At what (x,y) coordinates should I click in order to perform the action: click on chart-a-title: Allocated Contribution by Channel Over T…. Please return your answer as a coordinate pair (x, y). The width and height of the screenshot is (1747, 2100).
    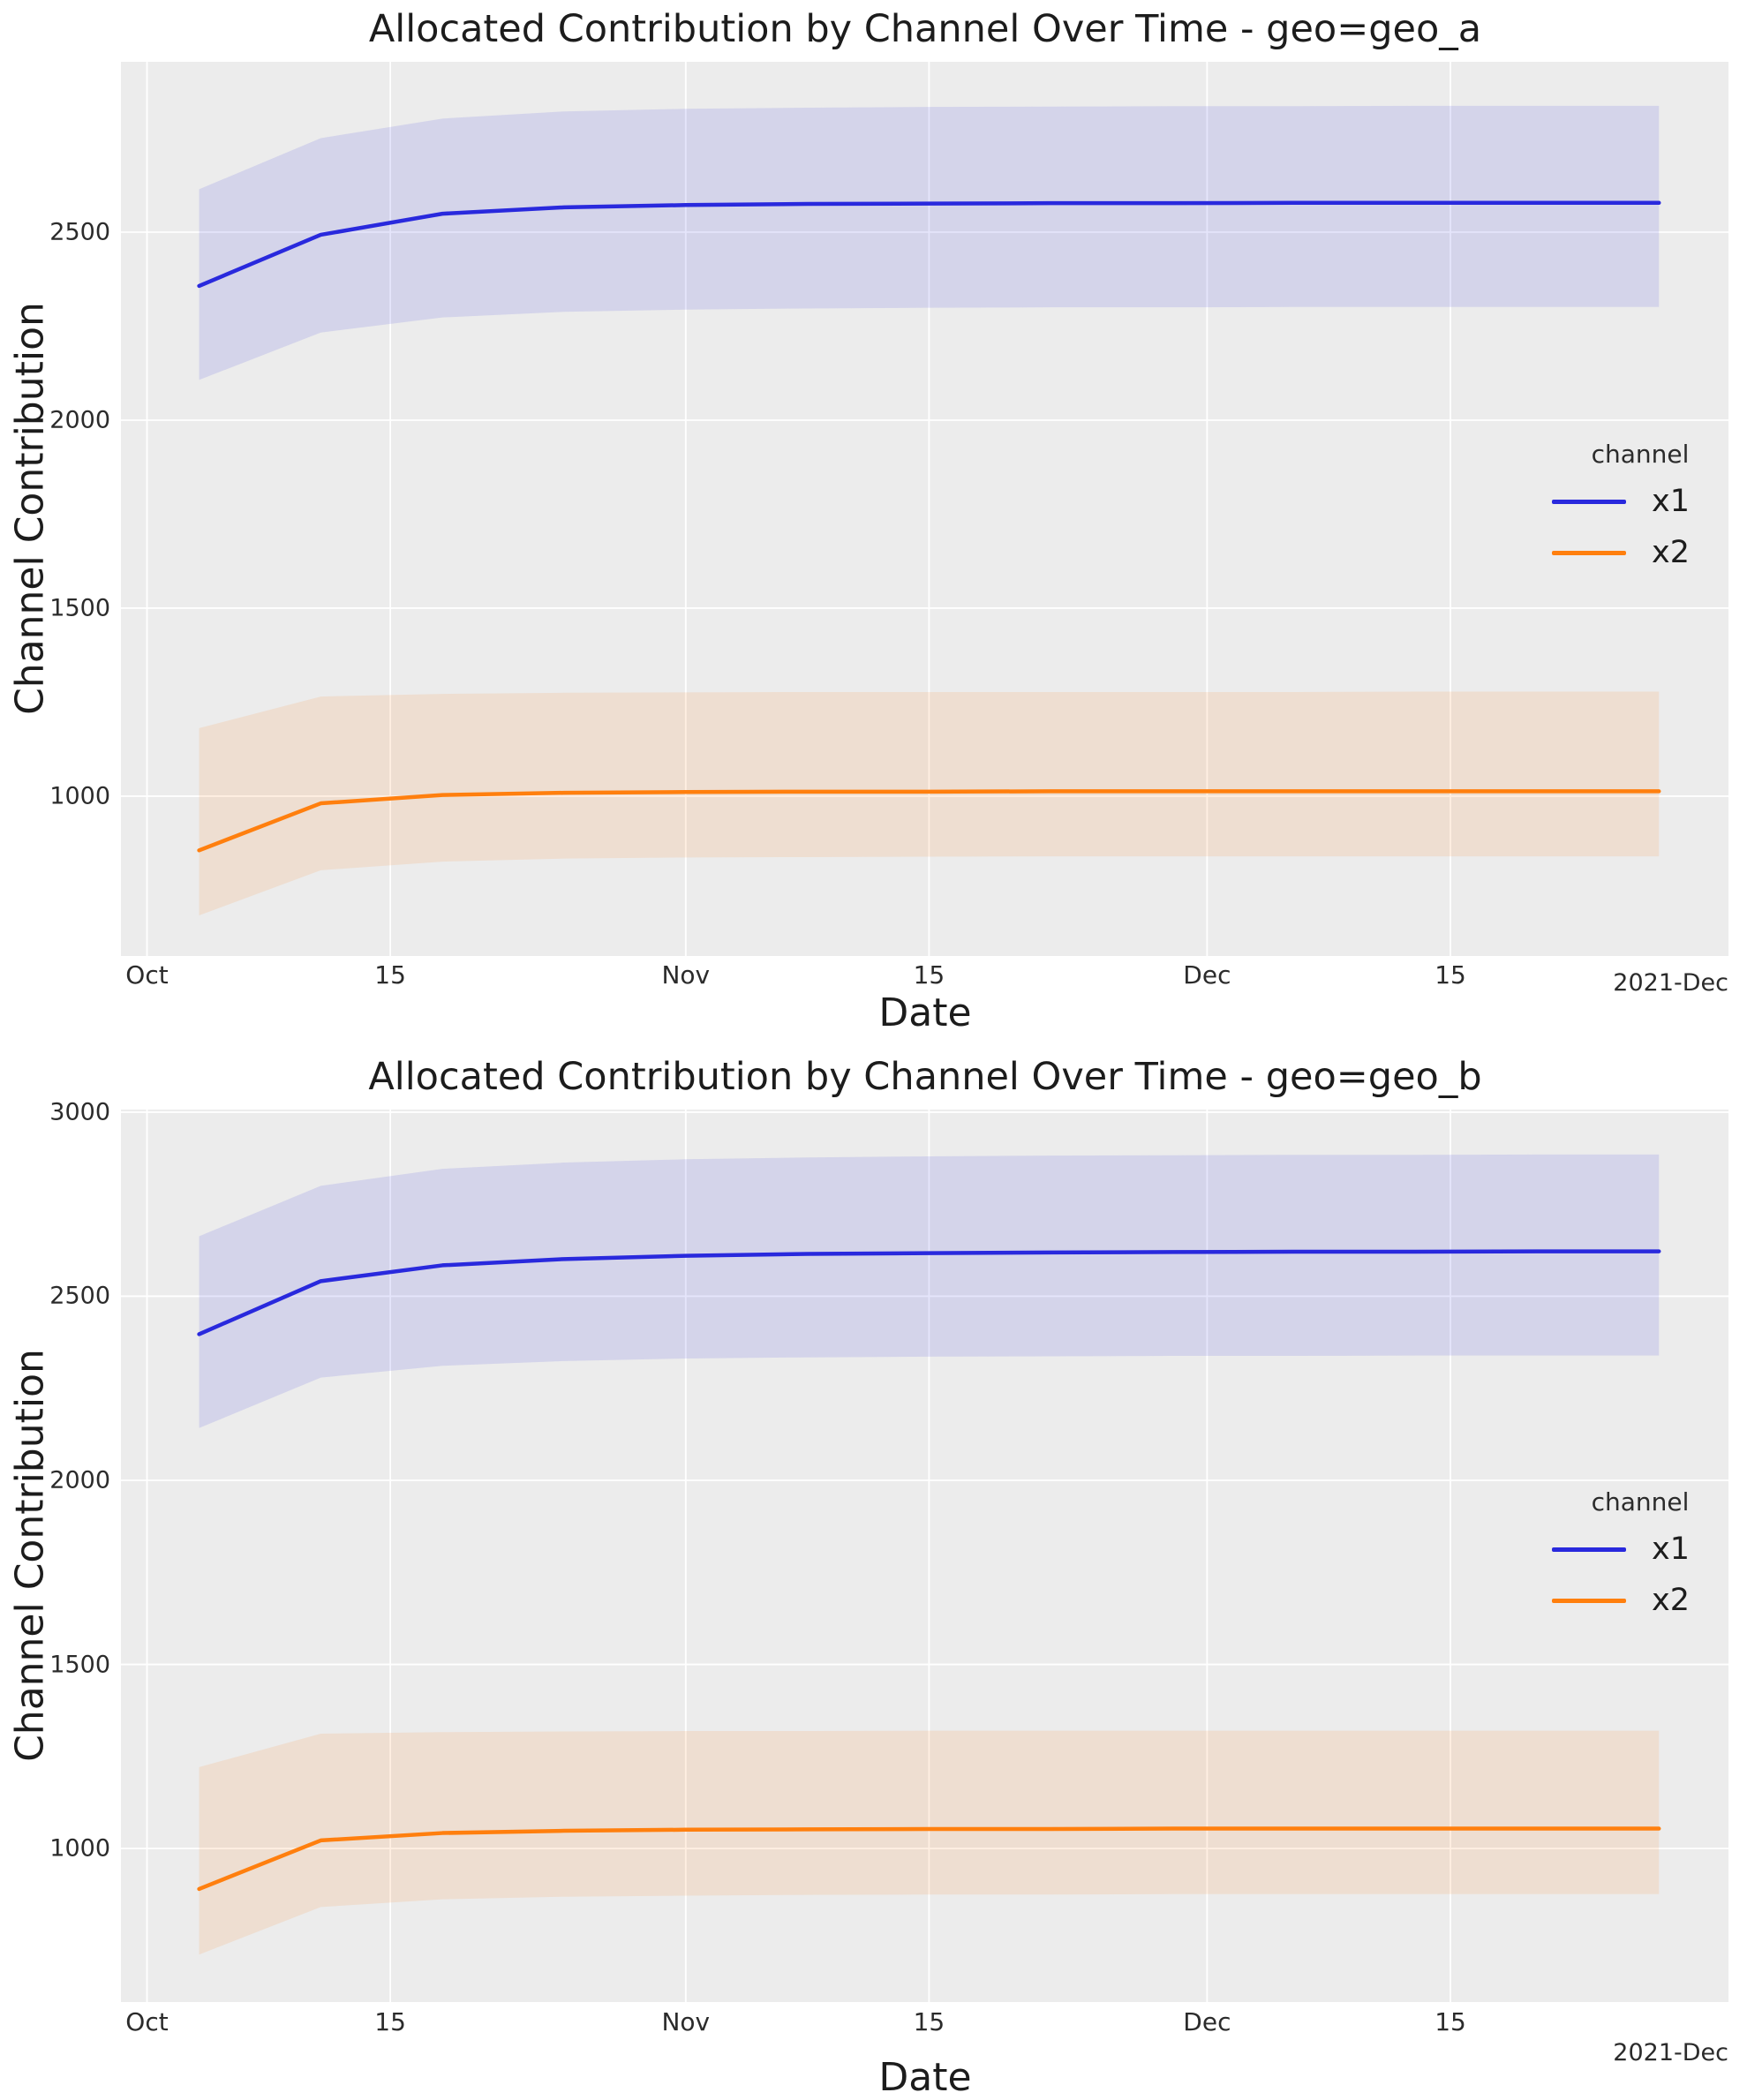
    Looking at the image, I should click on (925, 29).